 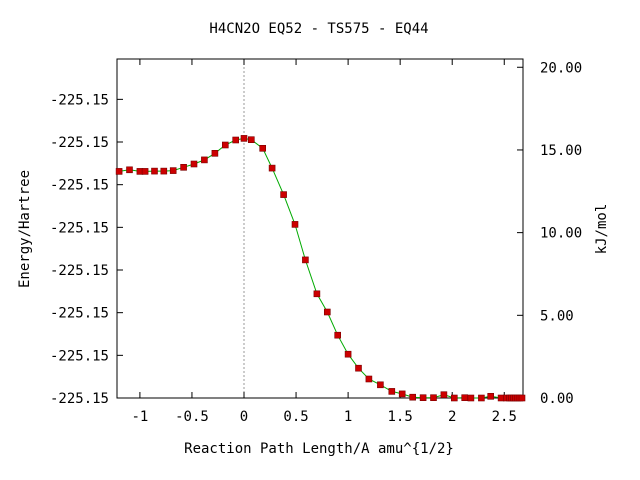 What do you see at coordinates (561, 234) in the screenshot?
I see `right-y-tick-label: 10.00` at bounding box center [561, 234].